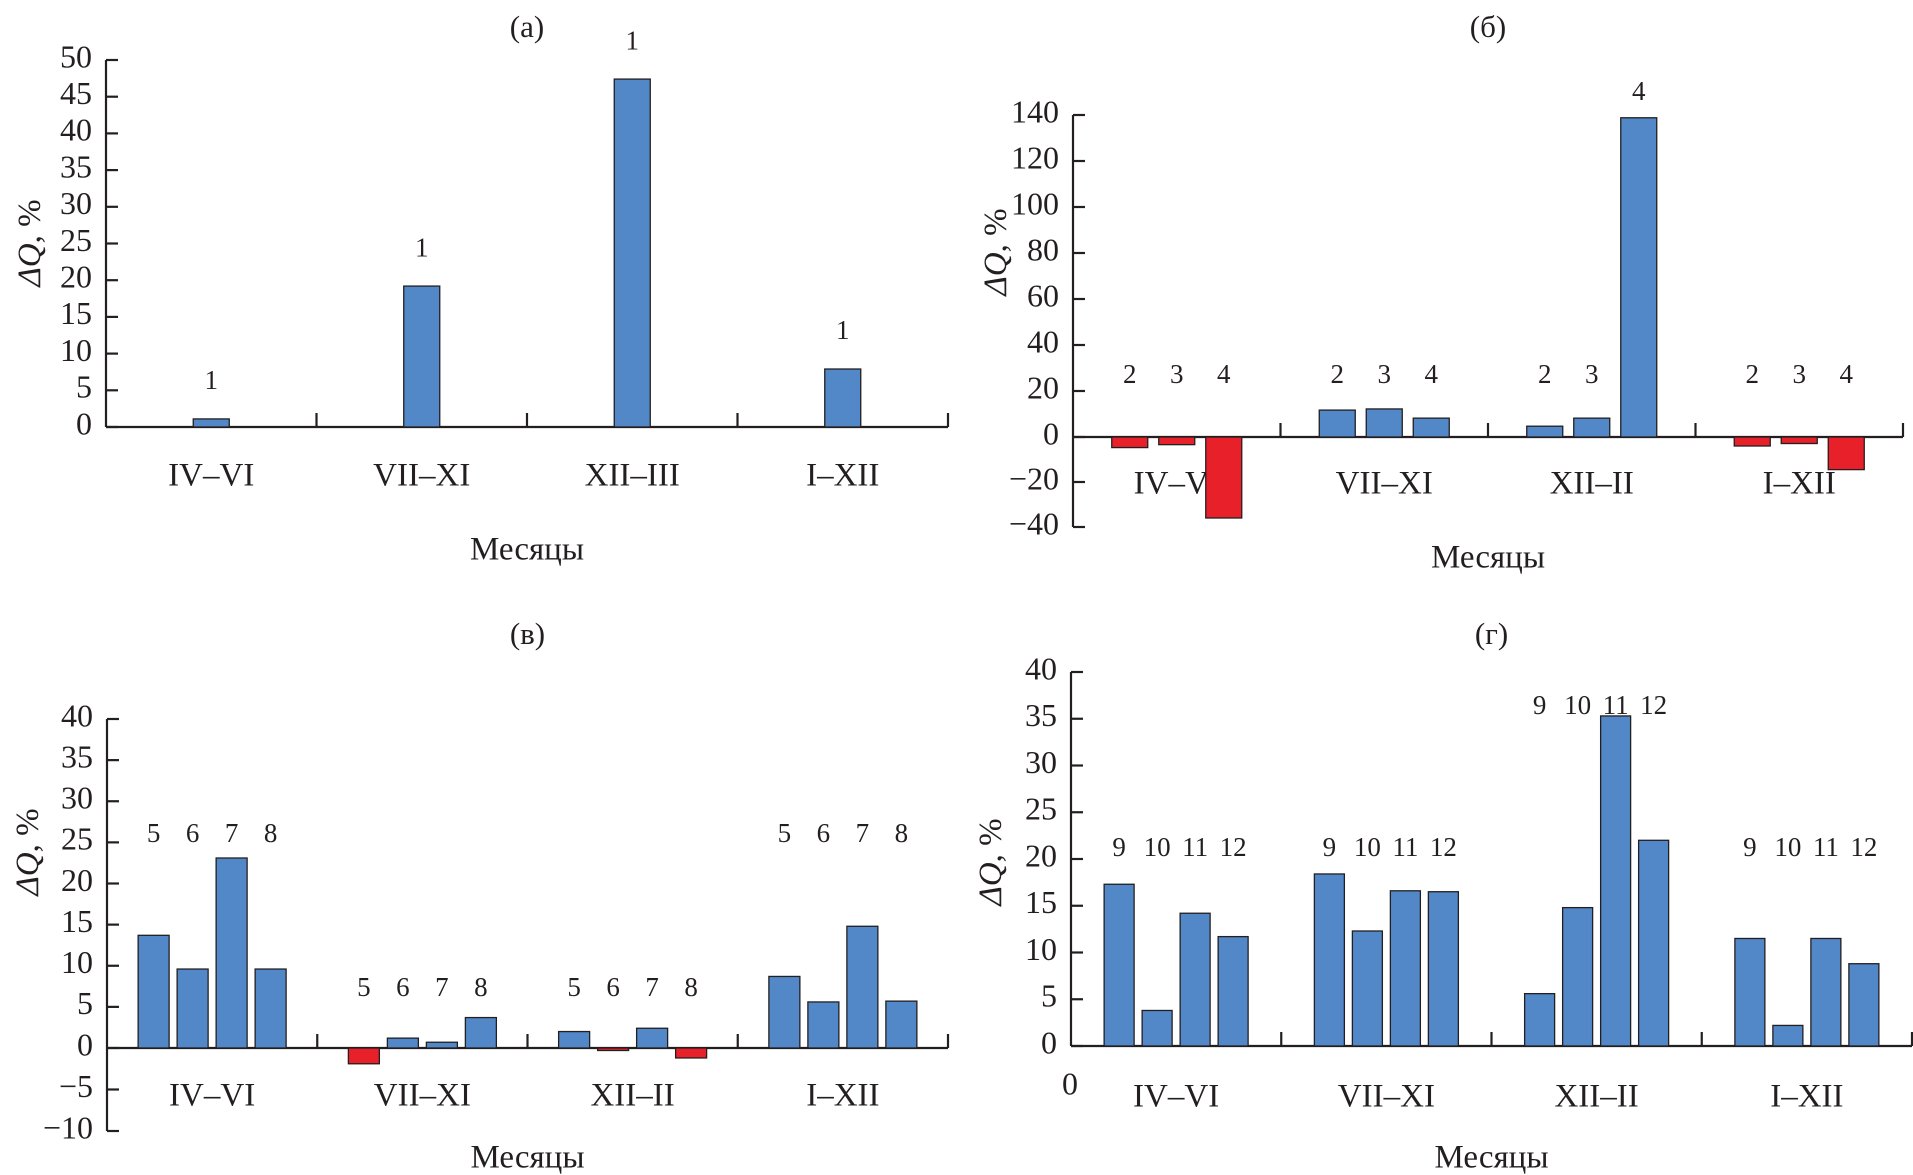 This screenshot has width=1913, height=1175. What do you see at coordinates (632, 476) in the screenshot?
I see `x-category-label: XII–III` at bounding box center [632, 476].